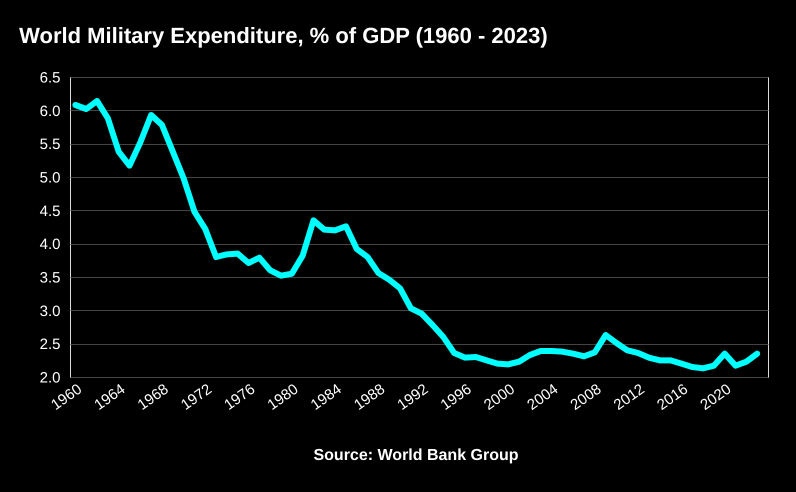 The image size is (796, 492). Describe the element at coordinates (50, 111) in the screenshot. I see `y-tick-label: 6.0` at that location.